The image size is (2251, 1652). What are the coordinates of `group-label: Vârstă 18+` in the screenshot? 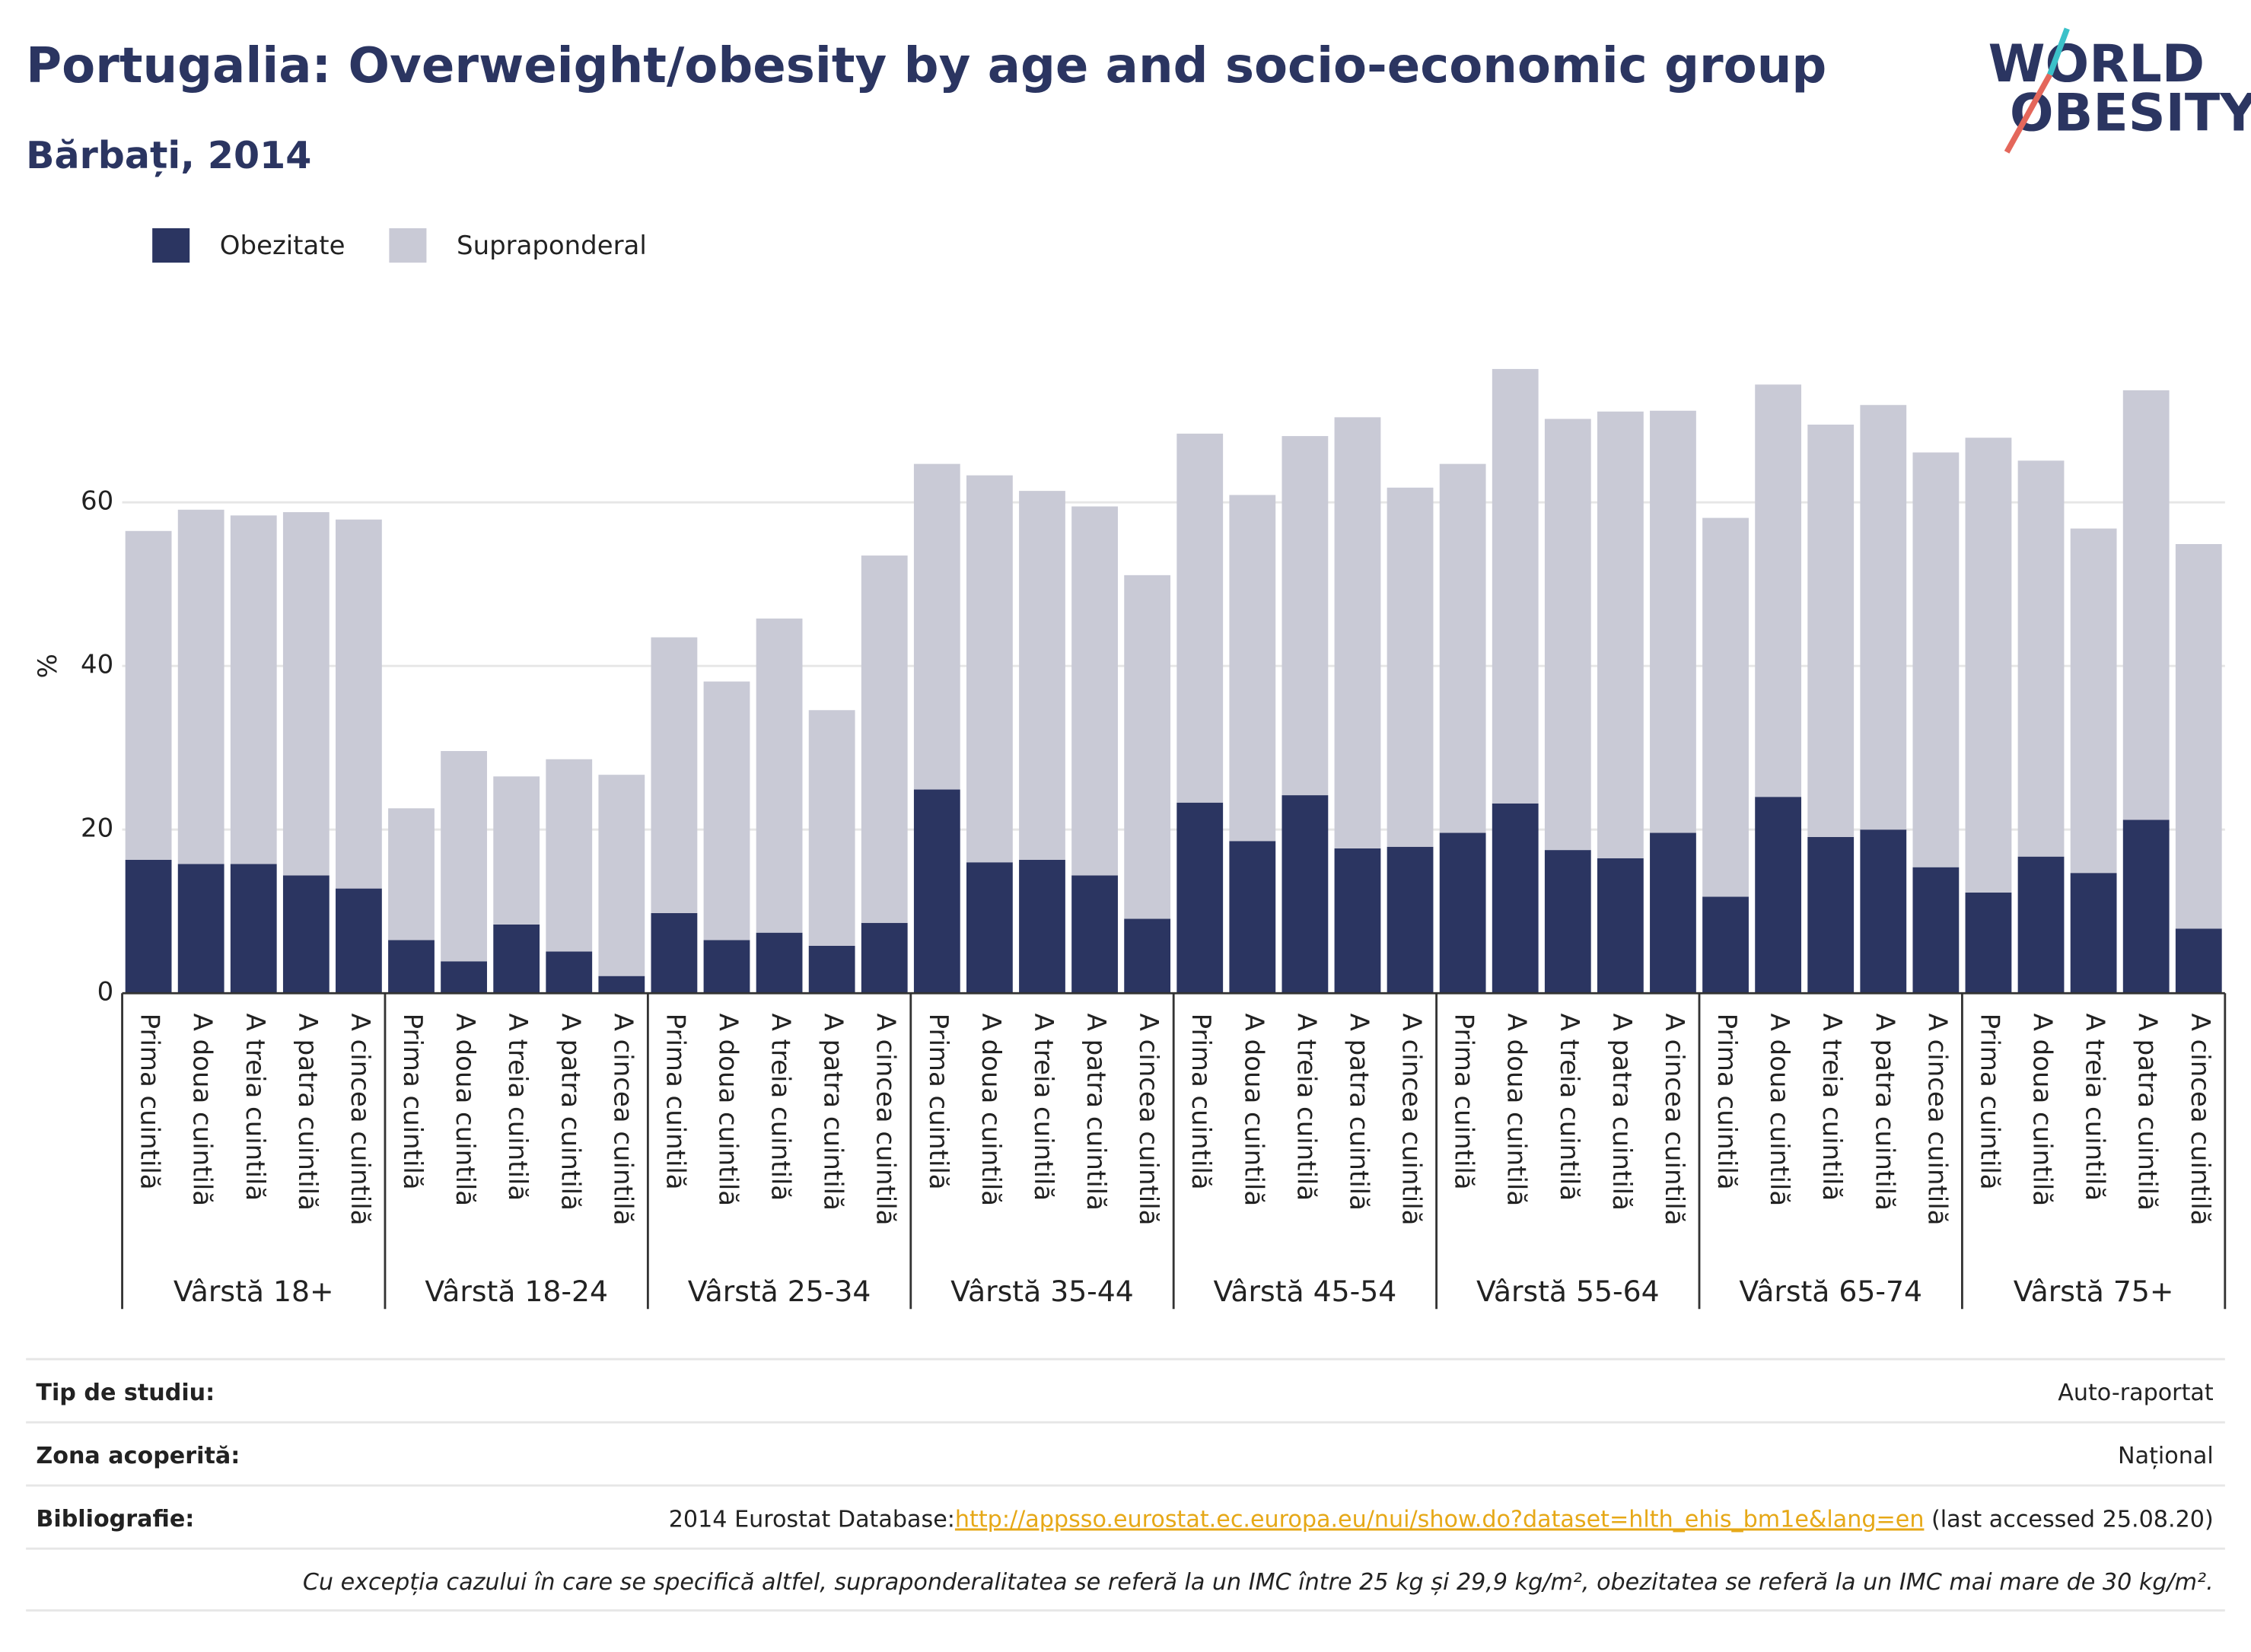 It's located at (254, 1291).